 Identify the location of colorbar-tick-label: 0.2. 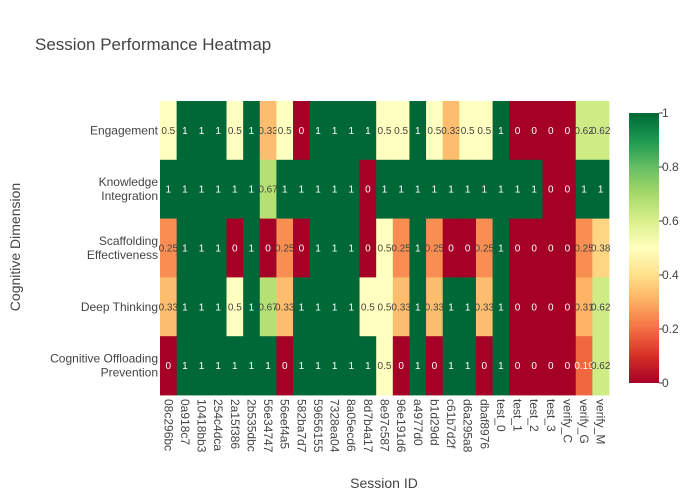
(670, 329).